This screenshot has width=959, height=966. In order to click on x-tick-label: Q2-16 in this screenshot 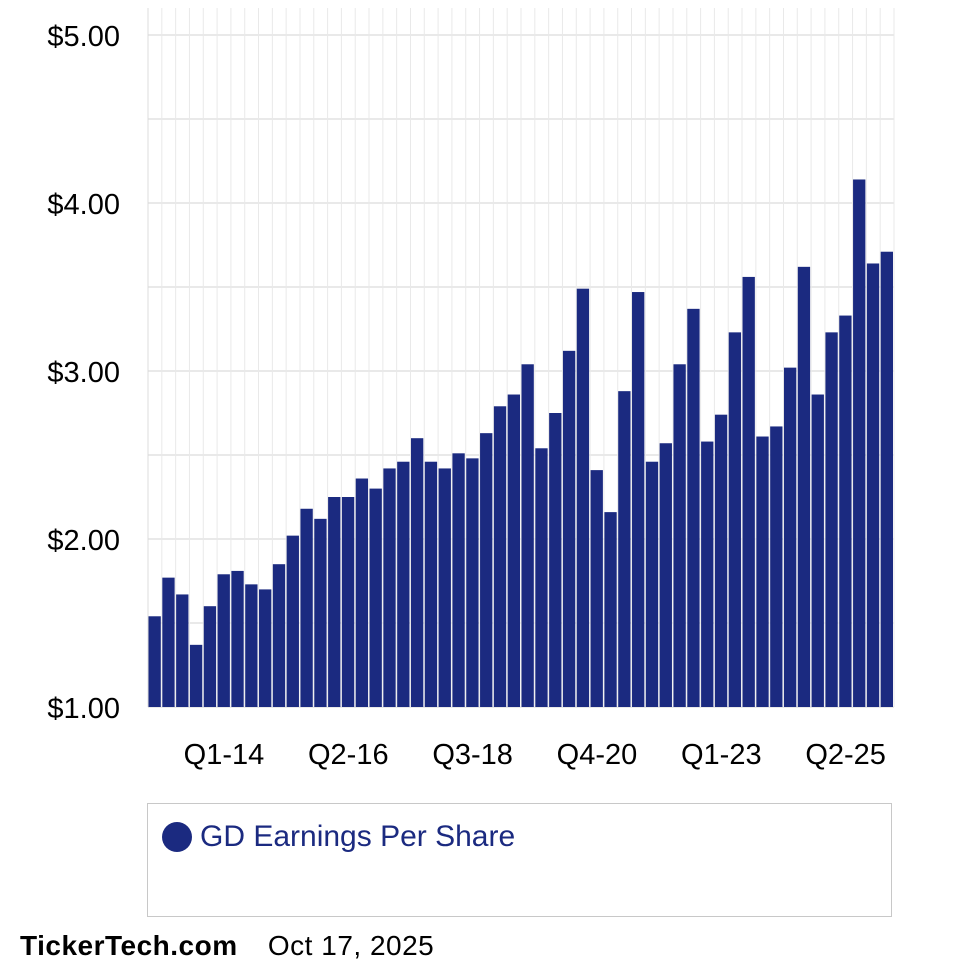, I will do `click(348, 755)`.